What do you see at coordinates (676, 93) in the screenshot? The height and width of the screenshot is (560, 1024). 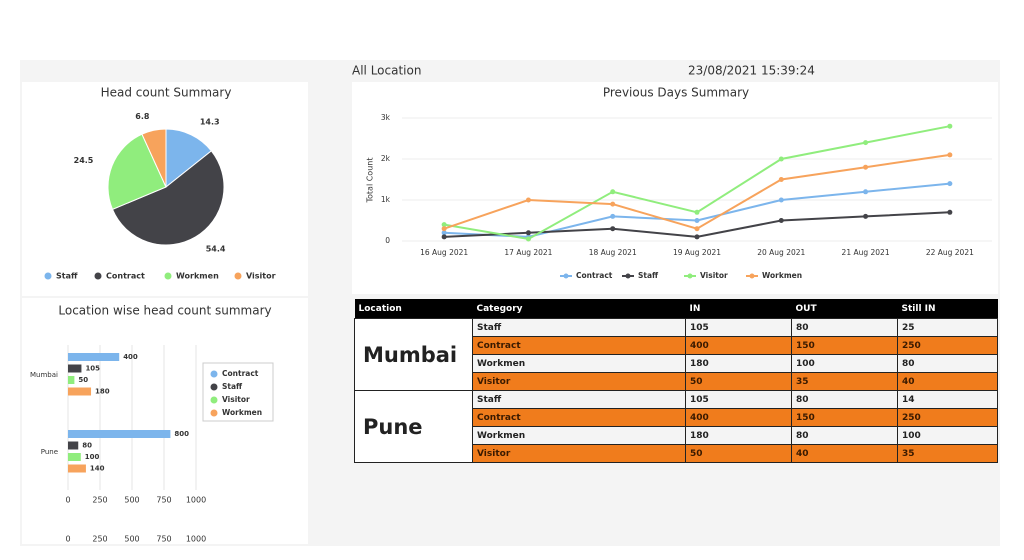 I see `chart-title: Previous Days Summary` at bounding box center [676, 93].